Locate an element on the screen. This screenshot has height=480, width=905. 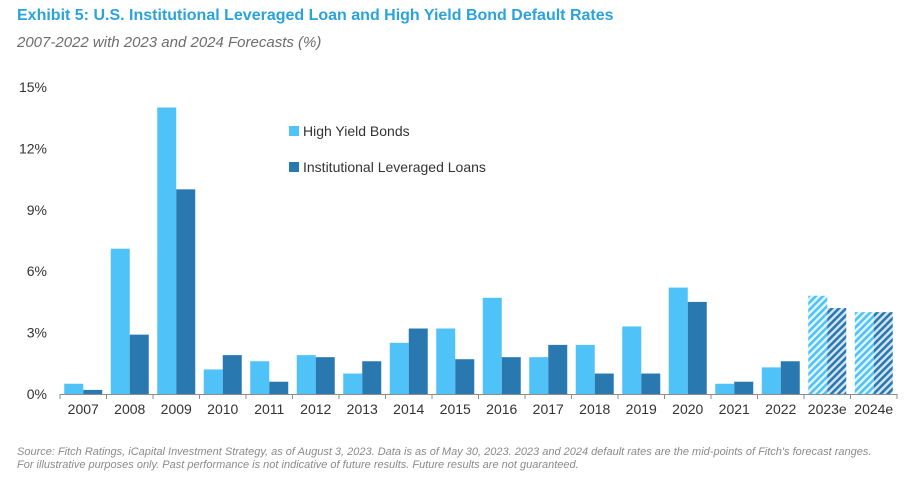
y-tick-label: 0% is located at coordinates (37, 394).